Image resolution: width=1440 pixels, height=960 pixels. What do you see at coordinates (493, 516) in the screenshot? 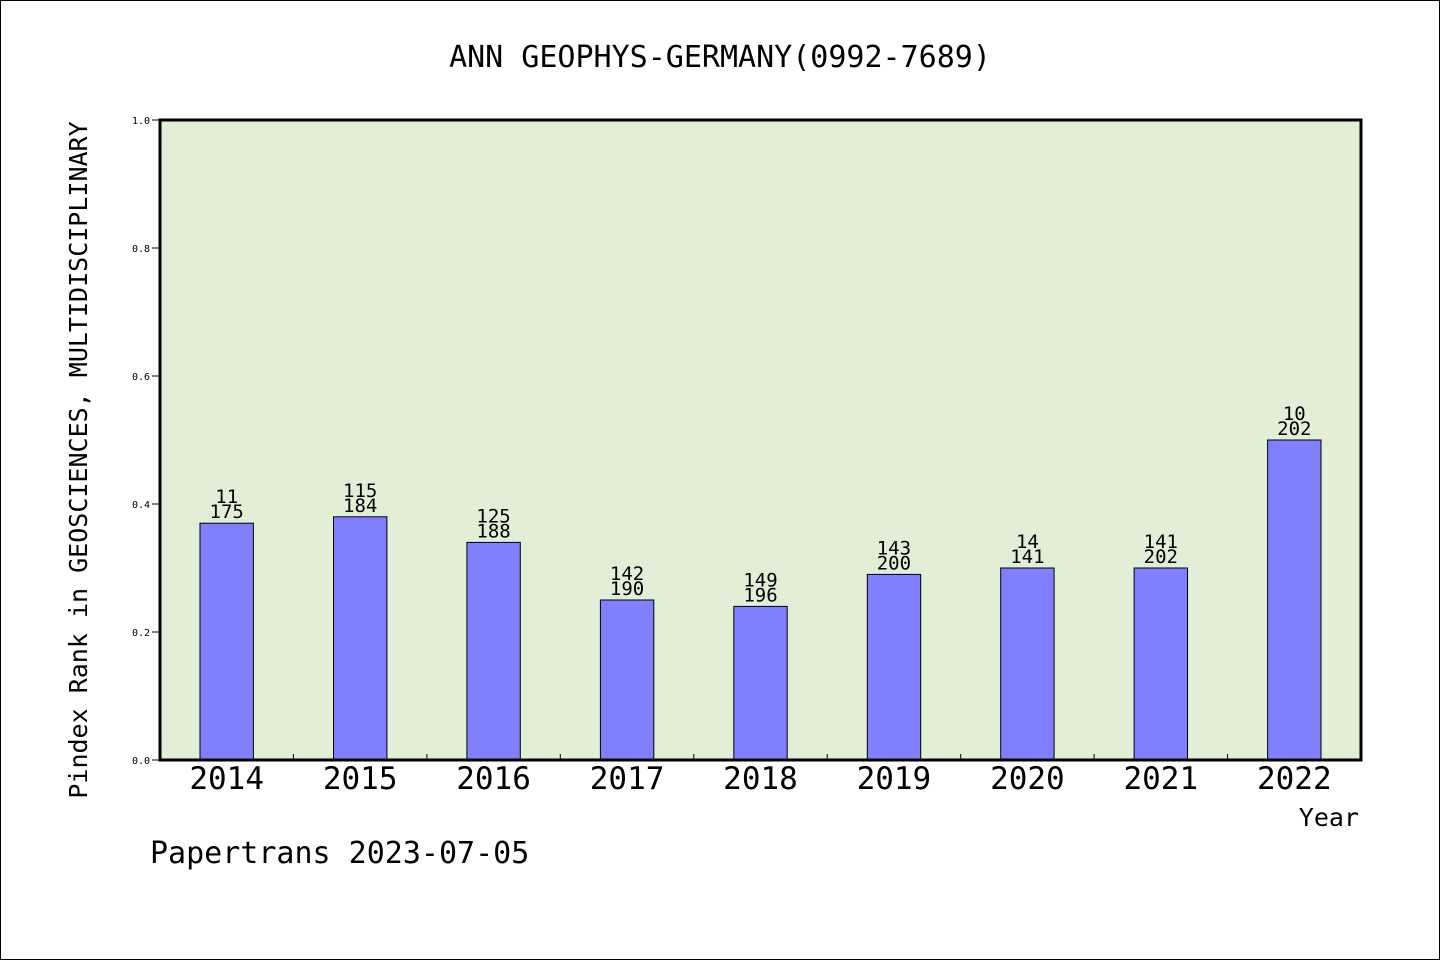
I see `rank-label-2016: 125` at bounding box center [493, 516].